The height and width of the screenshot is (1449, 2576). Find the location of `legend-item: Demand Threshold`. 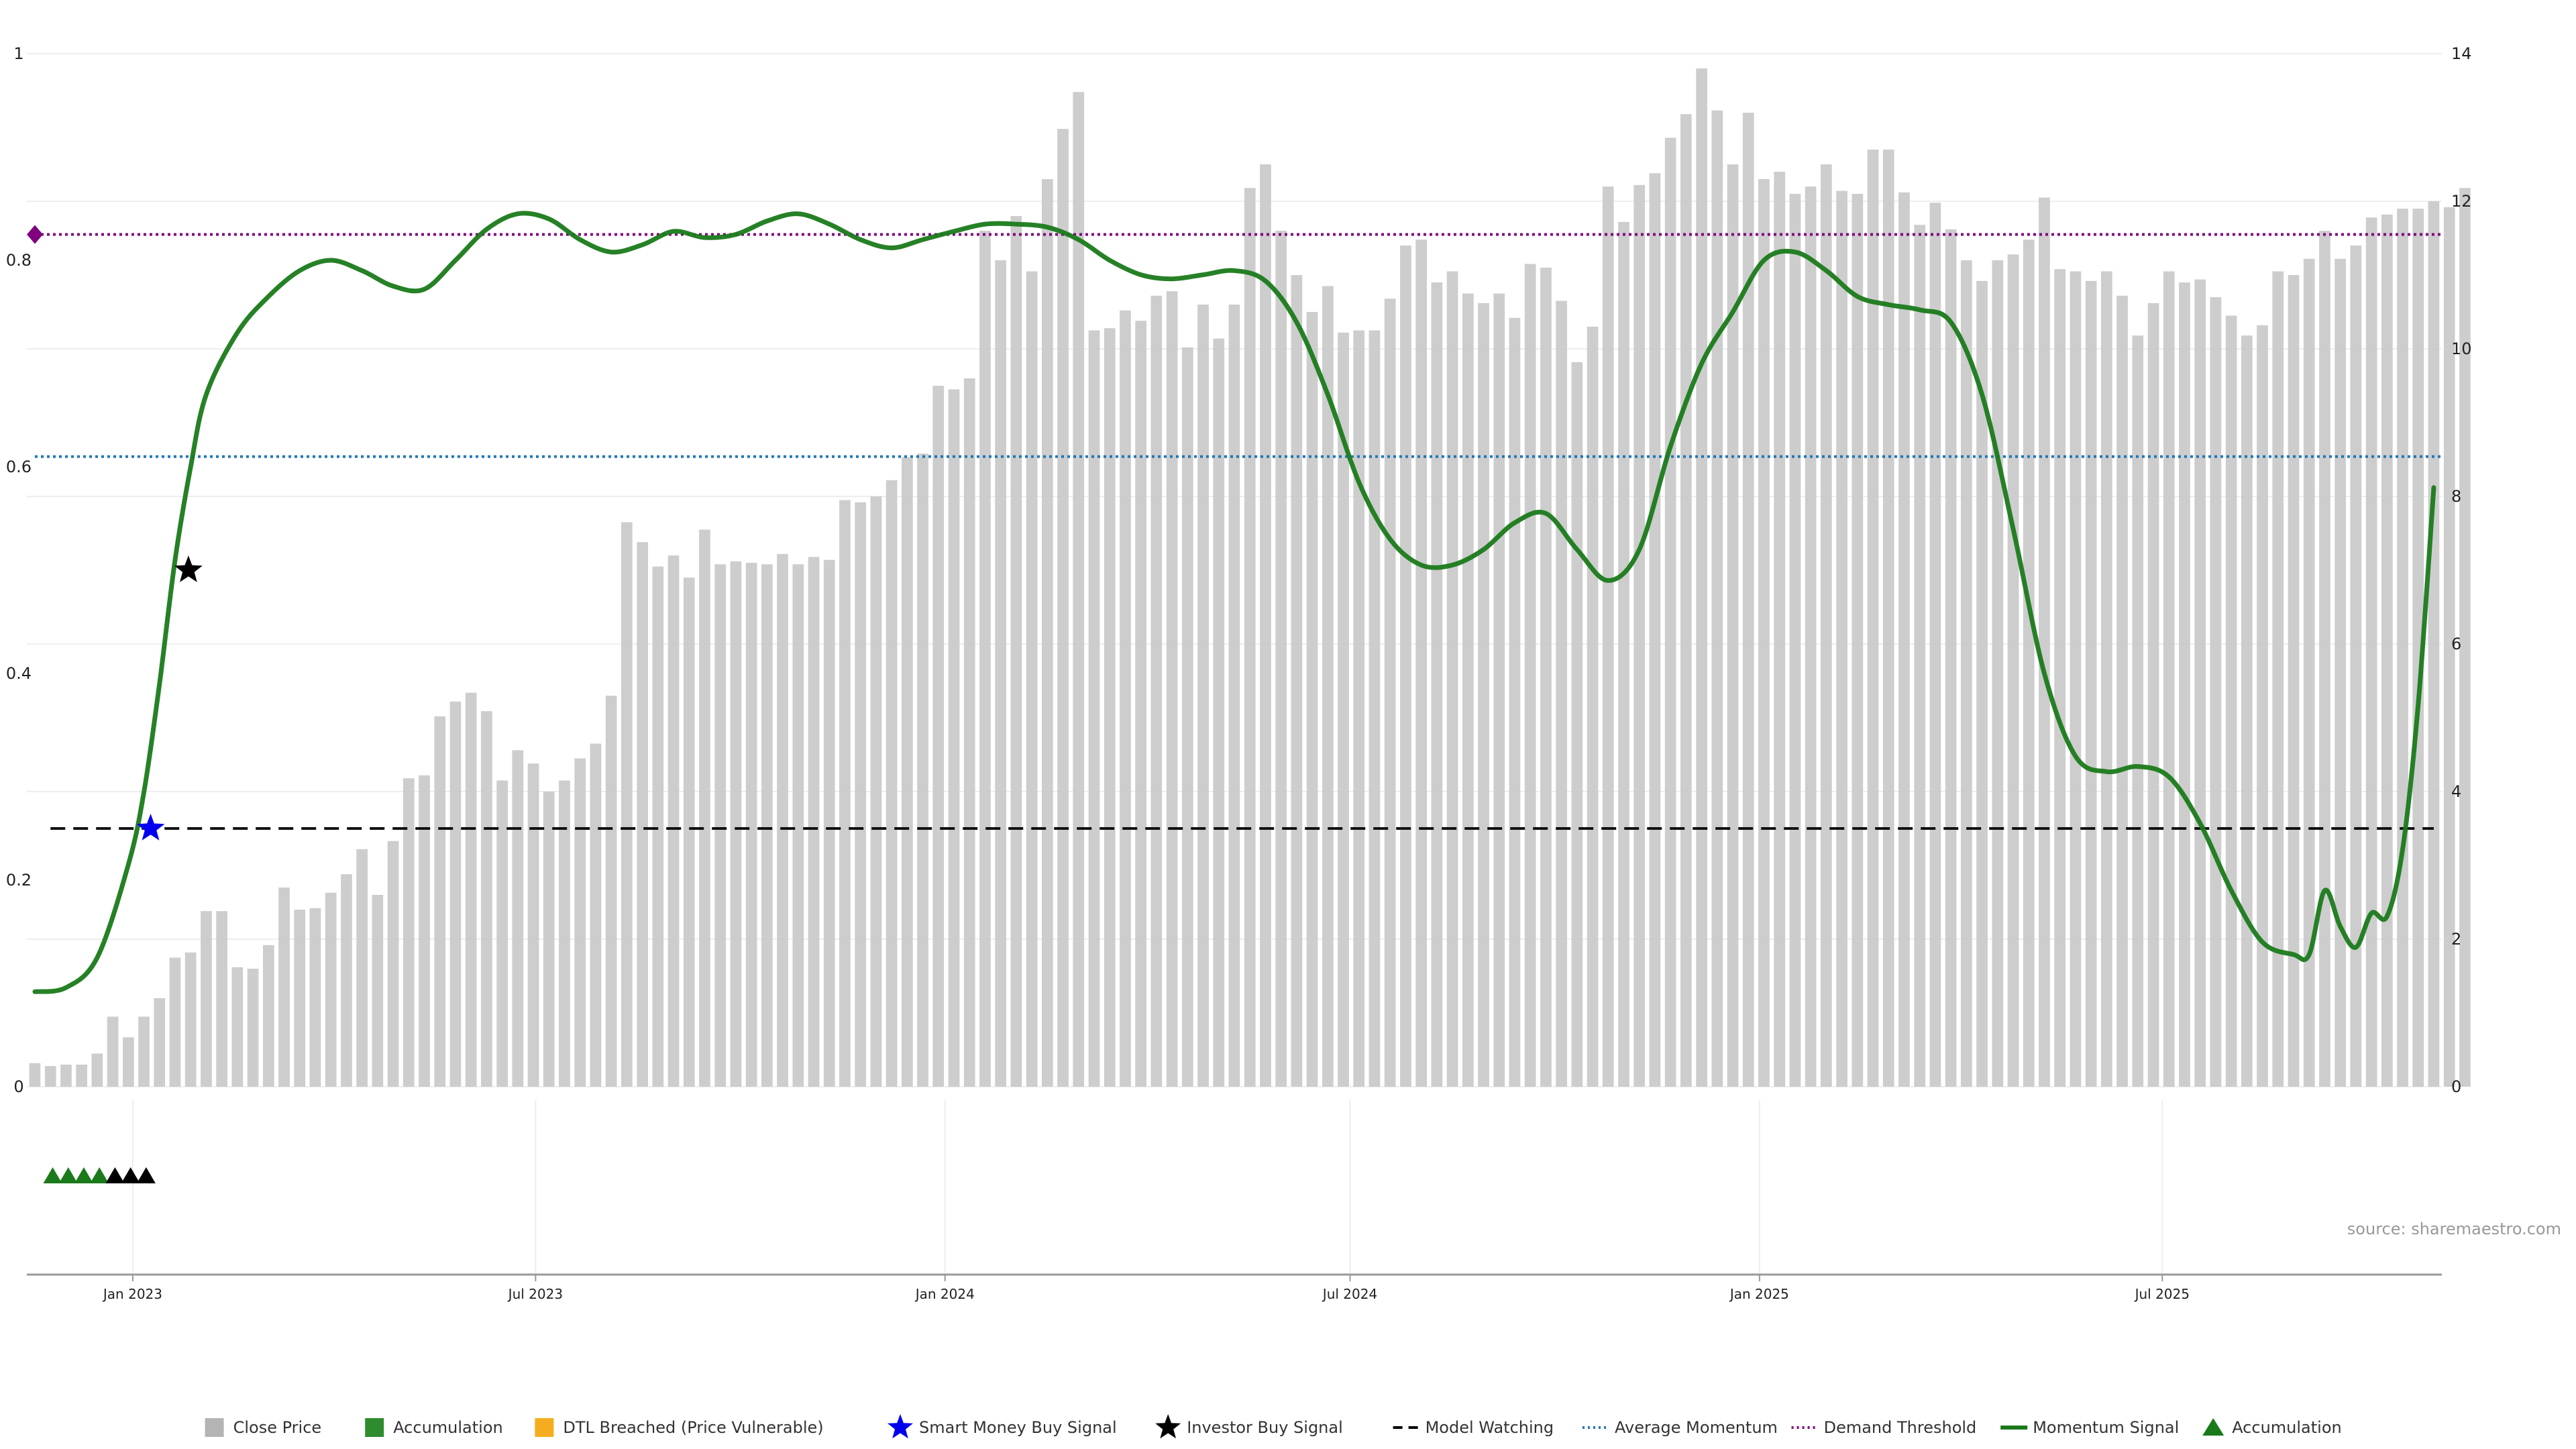

legend-item: Demand Threshold is located at coordinates (1884, 1427).